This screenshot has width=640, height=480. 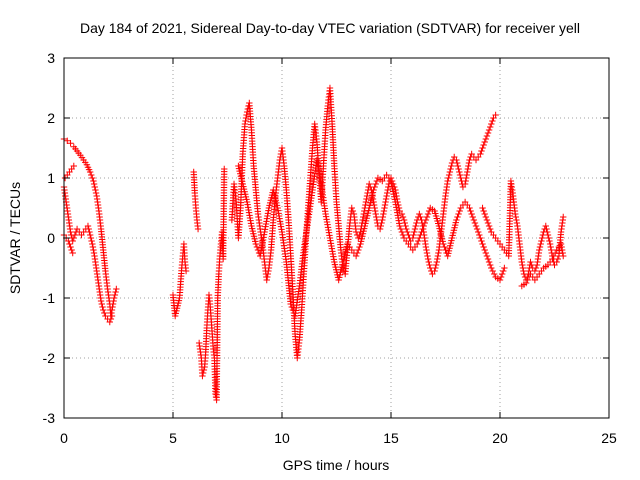 What do you see at coordinates (338, 438) in the screenshot?
I see `x-tick-labels: 0 5 10 15 20 25` at bounding box center [338, 438].